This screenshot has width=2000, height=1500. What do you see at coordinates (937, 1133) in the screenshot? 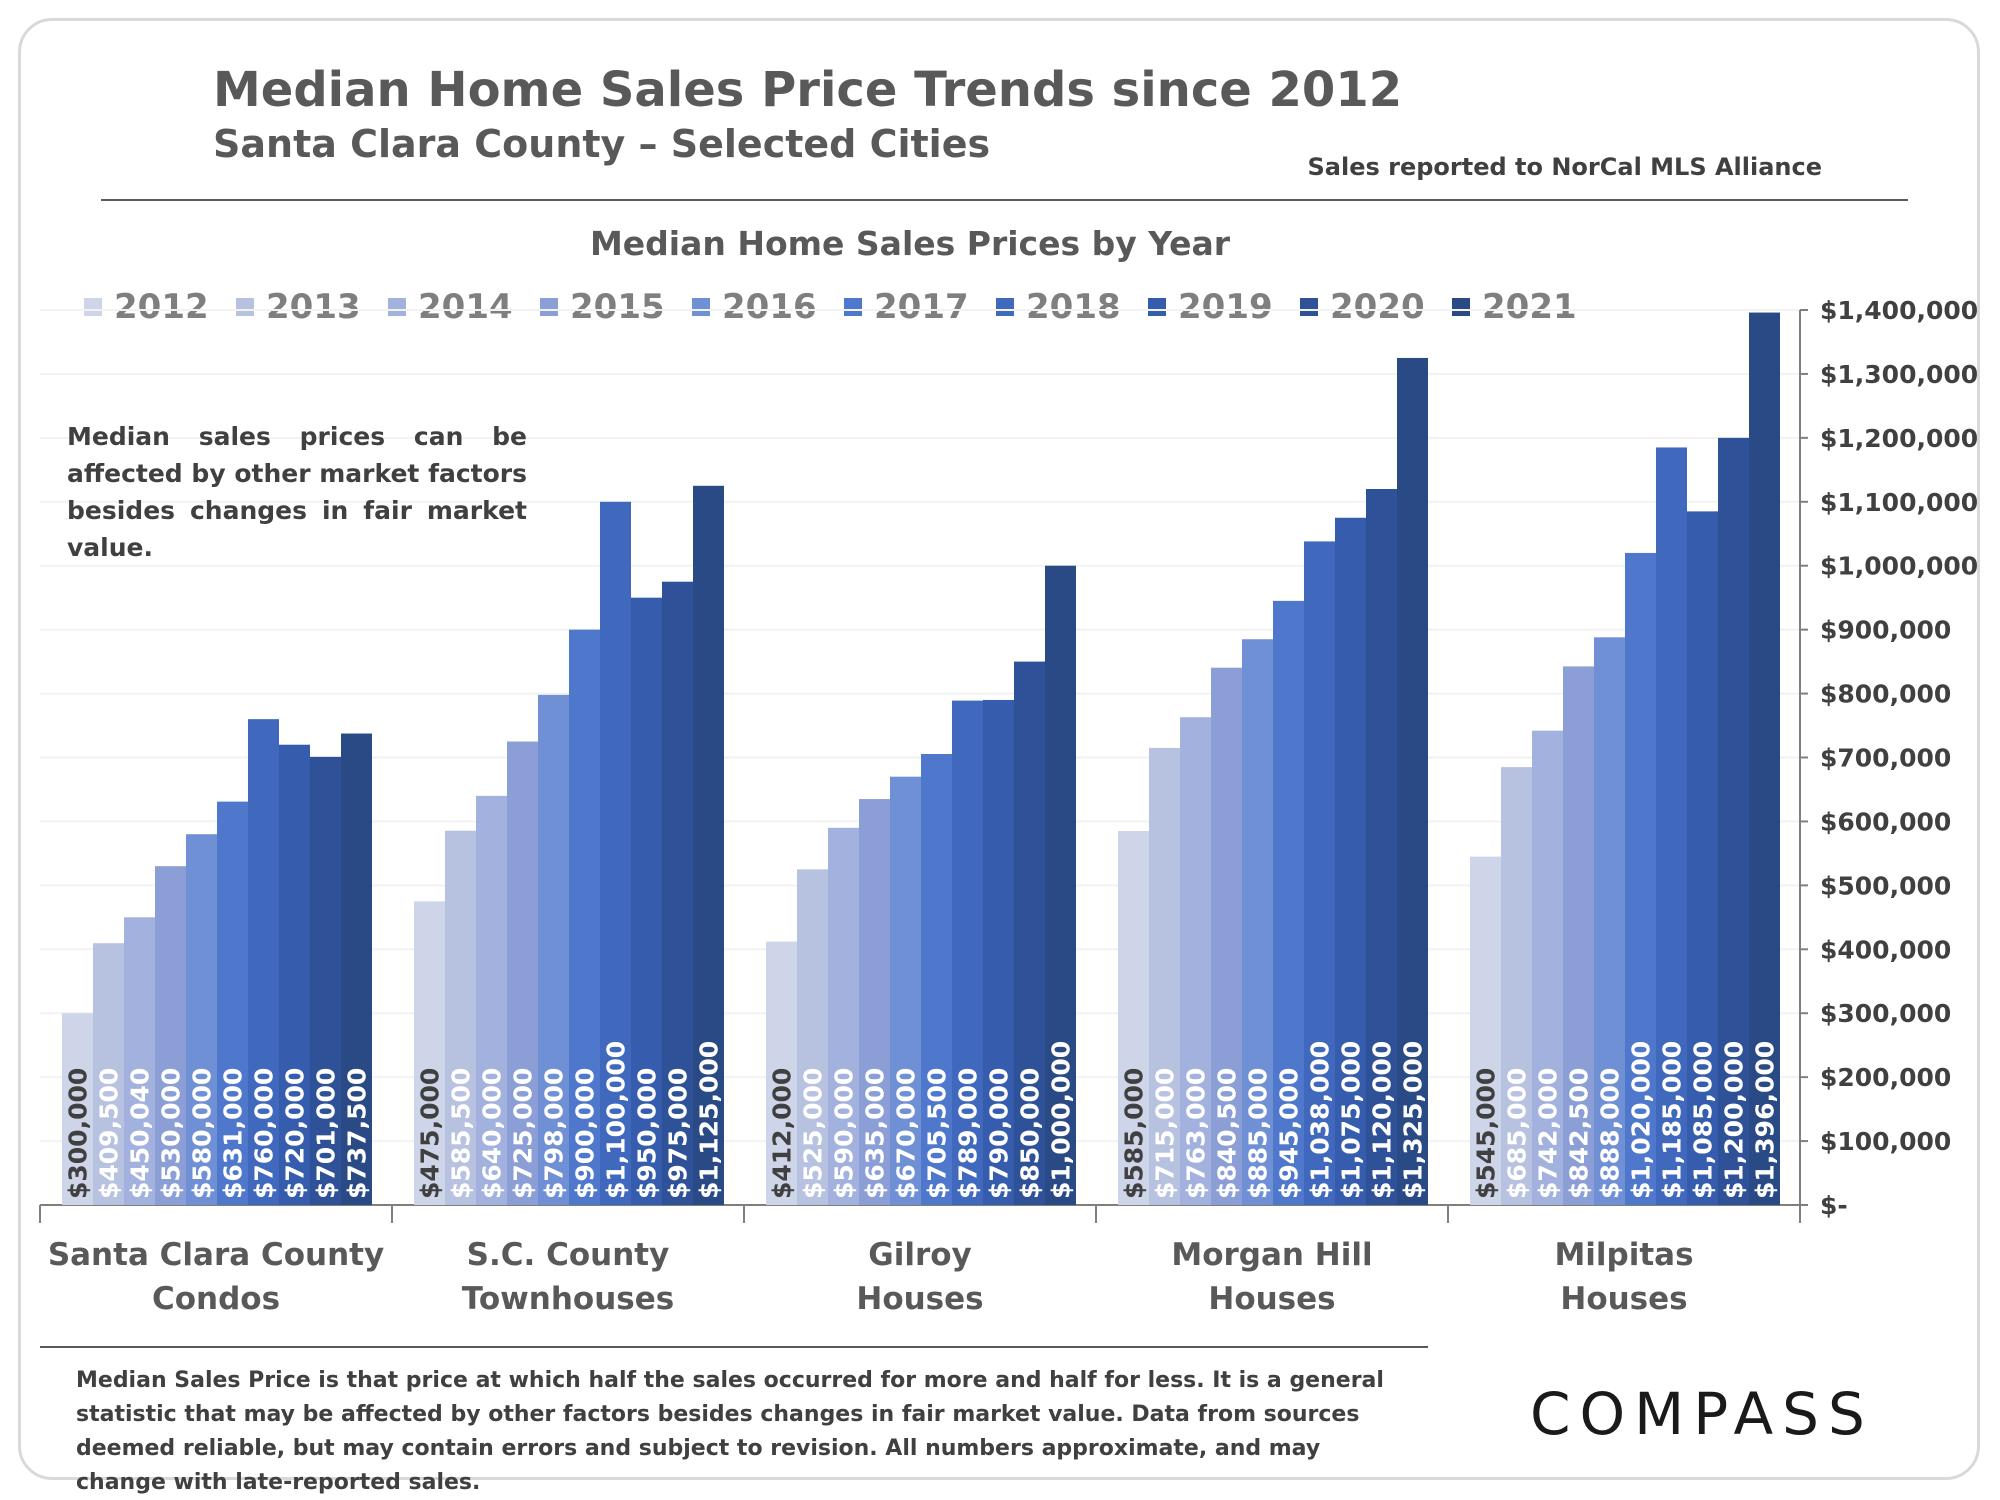
I see `bar-value-label: $705,500` at bounding box center [937, 1133].